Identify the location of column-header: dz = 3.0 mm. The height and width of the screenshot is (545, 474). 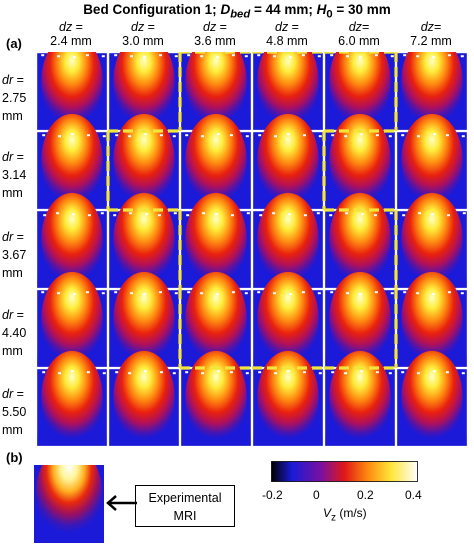
(143, 34).